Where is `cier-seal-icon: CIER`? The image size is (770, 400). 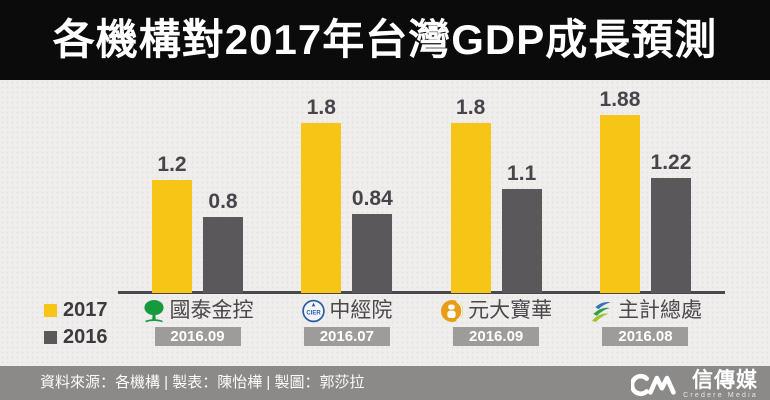 cier-seal-icon: CIER is located at coordinates (313, 311).